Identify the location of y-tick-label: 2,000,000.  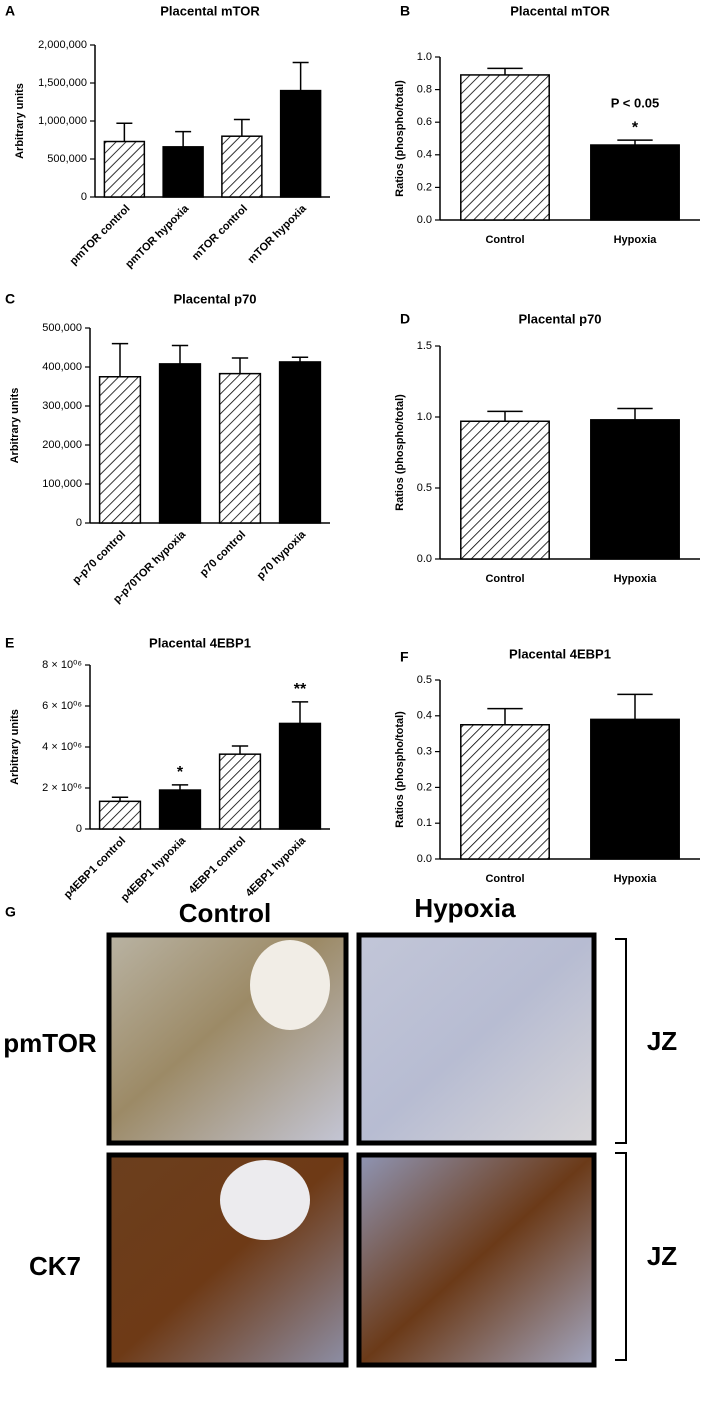
(62, 45).